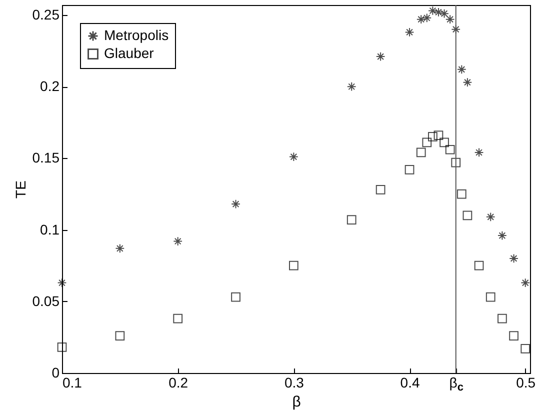 The height and width of the screenshot is (418, 544). Describe the element at coordinates (72, 382) in the screenshot. I see `x-tick-label: 0.1` at that location.